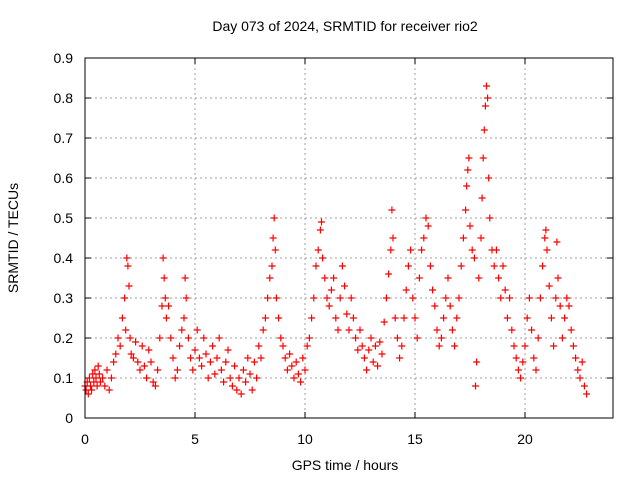 This screenshot has width=640, height=480. Describe the element at coordinates (64, 58) in the screenshot. I see `y-tick-label: 0.9` at that location.